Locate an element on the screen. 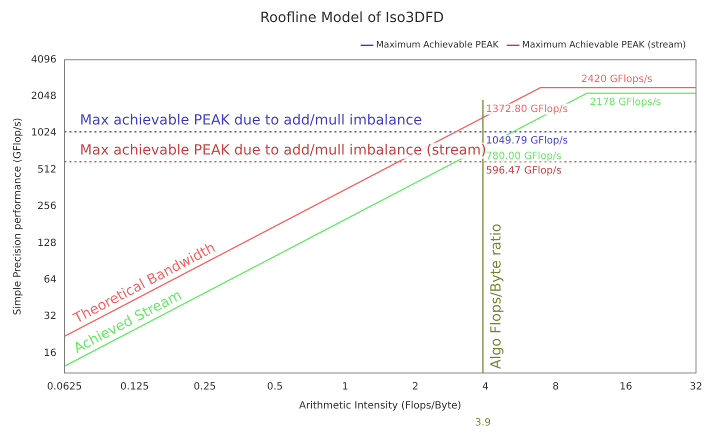  chart-title: Roofline Model of Iso3DFD is located at coordinates (352, 18).